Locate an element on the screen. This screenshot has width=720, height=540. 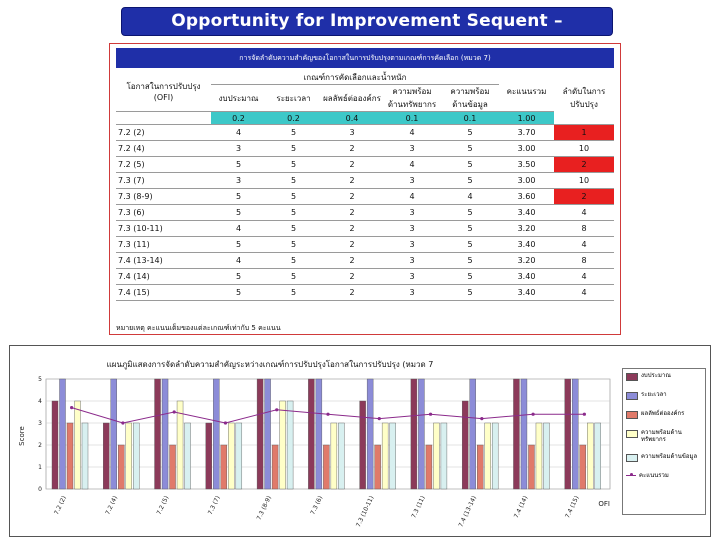
row-ofi: 7.3 (11) is located at coordinates (163, 244).